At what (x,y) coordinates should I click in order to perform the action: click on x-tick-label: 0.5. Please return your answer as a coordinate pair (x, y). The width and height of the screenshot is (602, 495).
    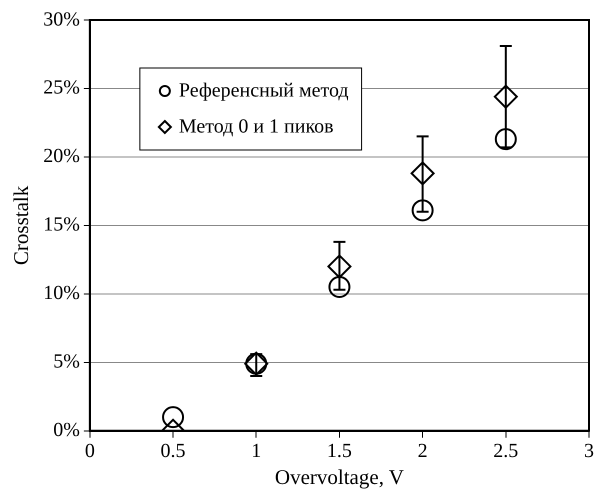
    Looking at the image, I should click on (173, 451).